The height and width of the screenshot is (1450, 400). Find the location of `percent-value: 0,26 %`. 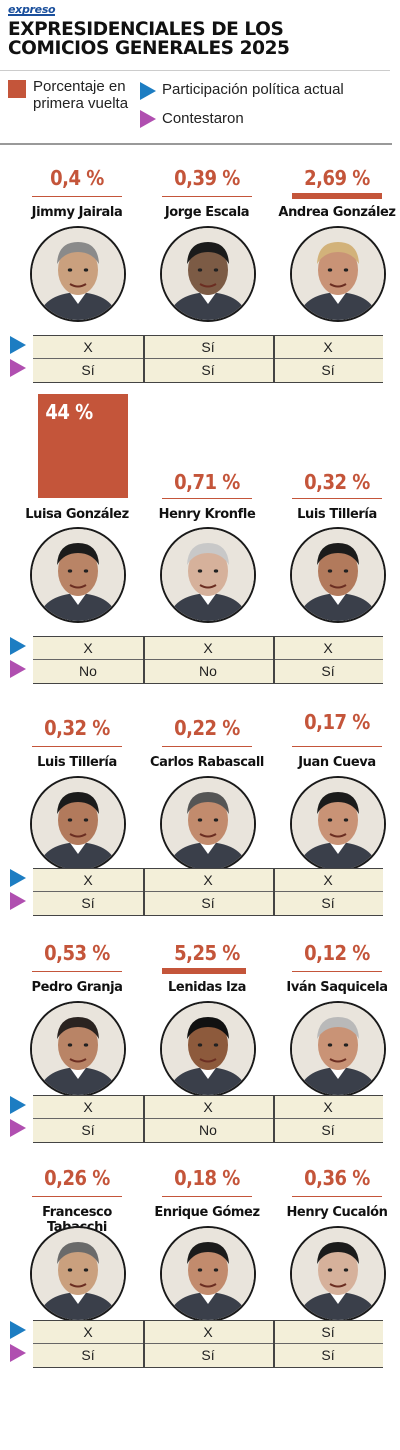

percent-value: 0,26 % is located at coordinates (77, 1178).